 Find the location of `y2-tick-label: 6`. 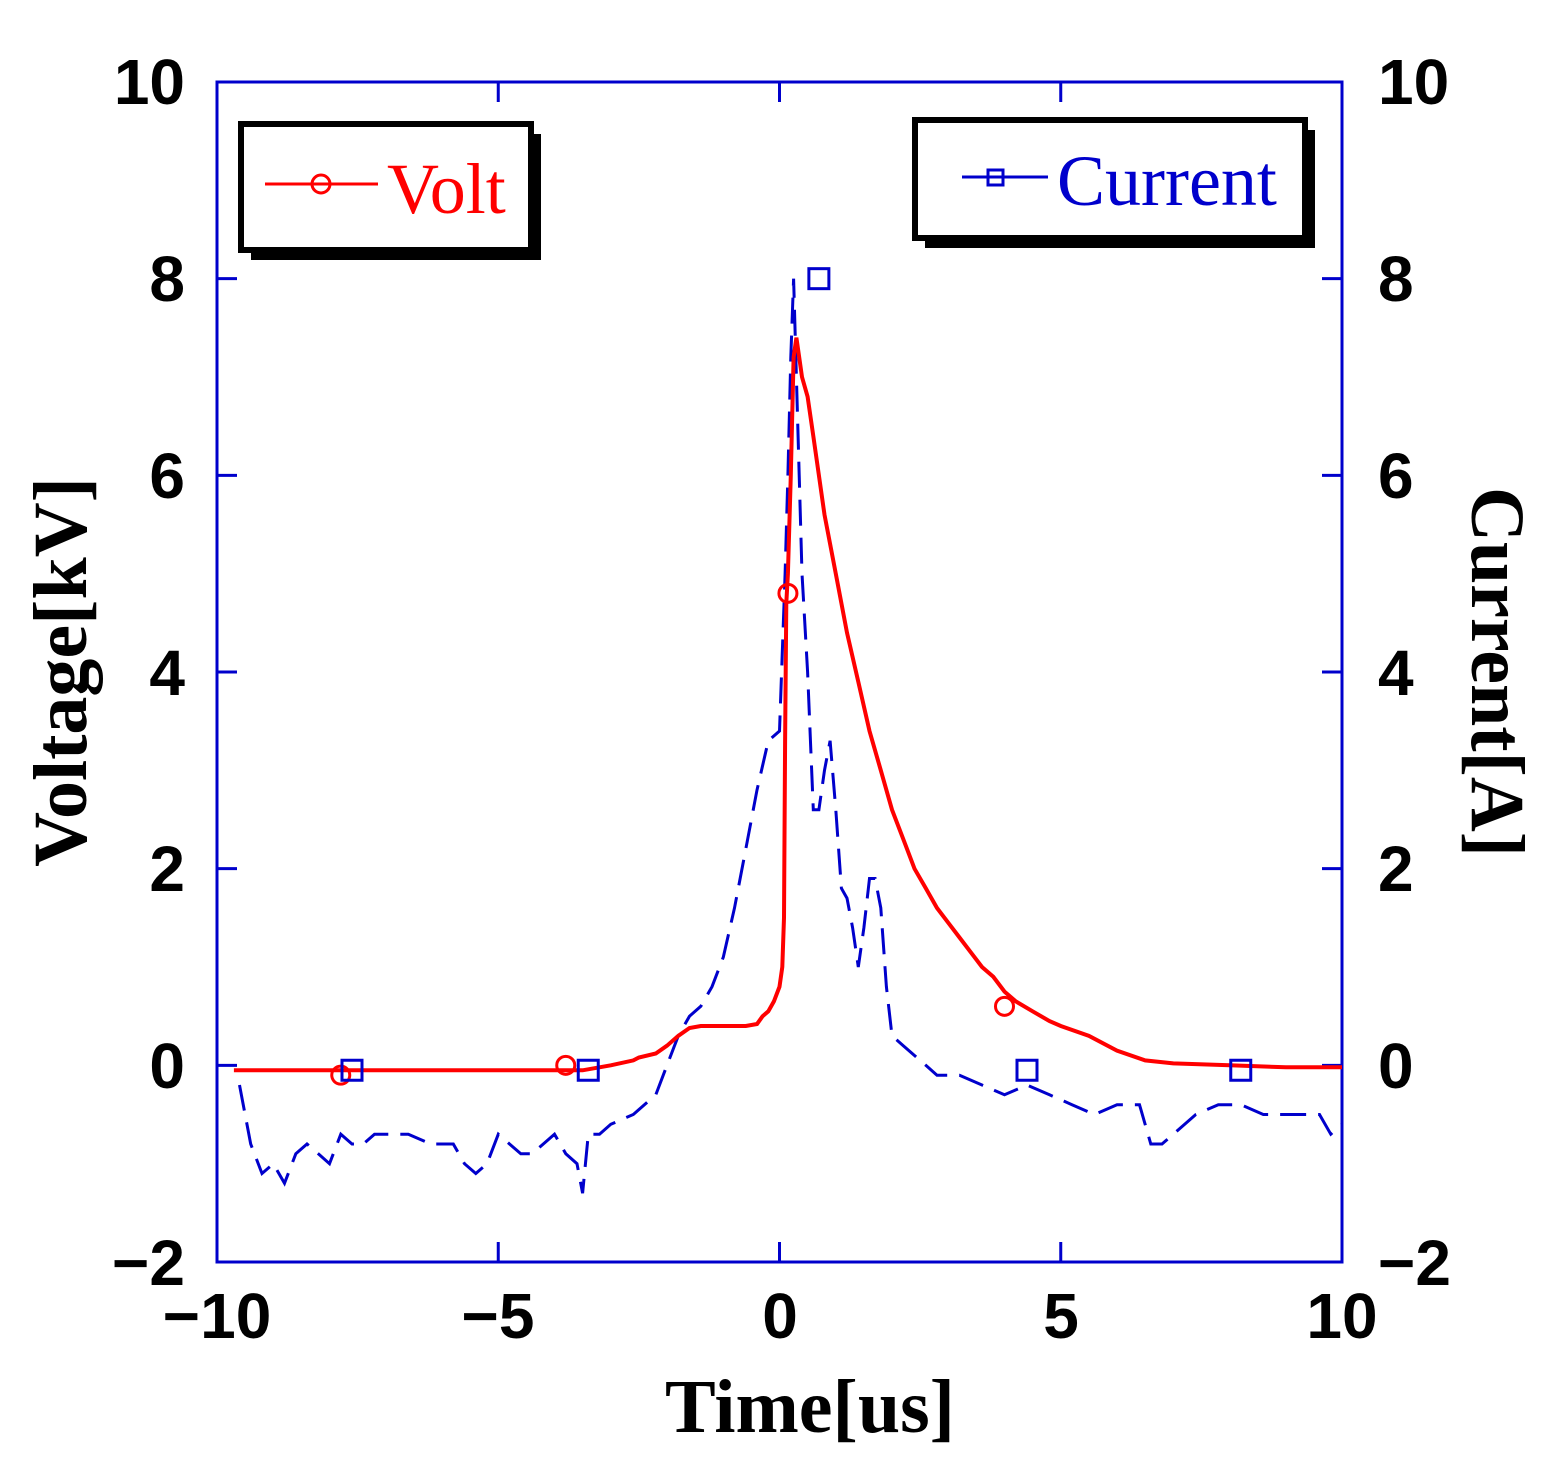

y2-tick-label: 6 is located at coordinates (1396, 476).